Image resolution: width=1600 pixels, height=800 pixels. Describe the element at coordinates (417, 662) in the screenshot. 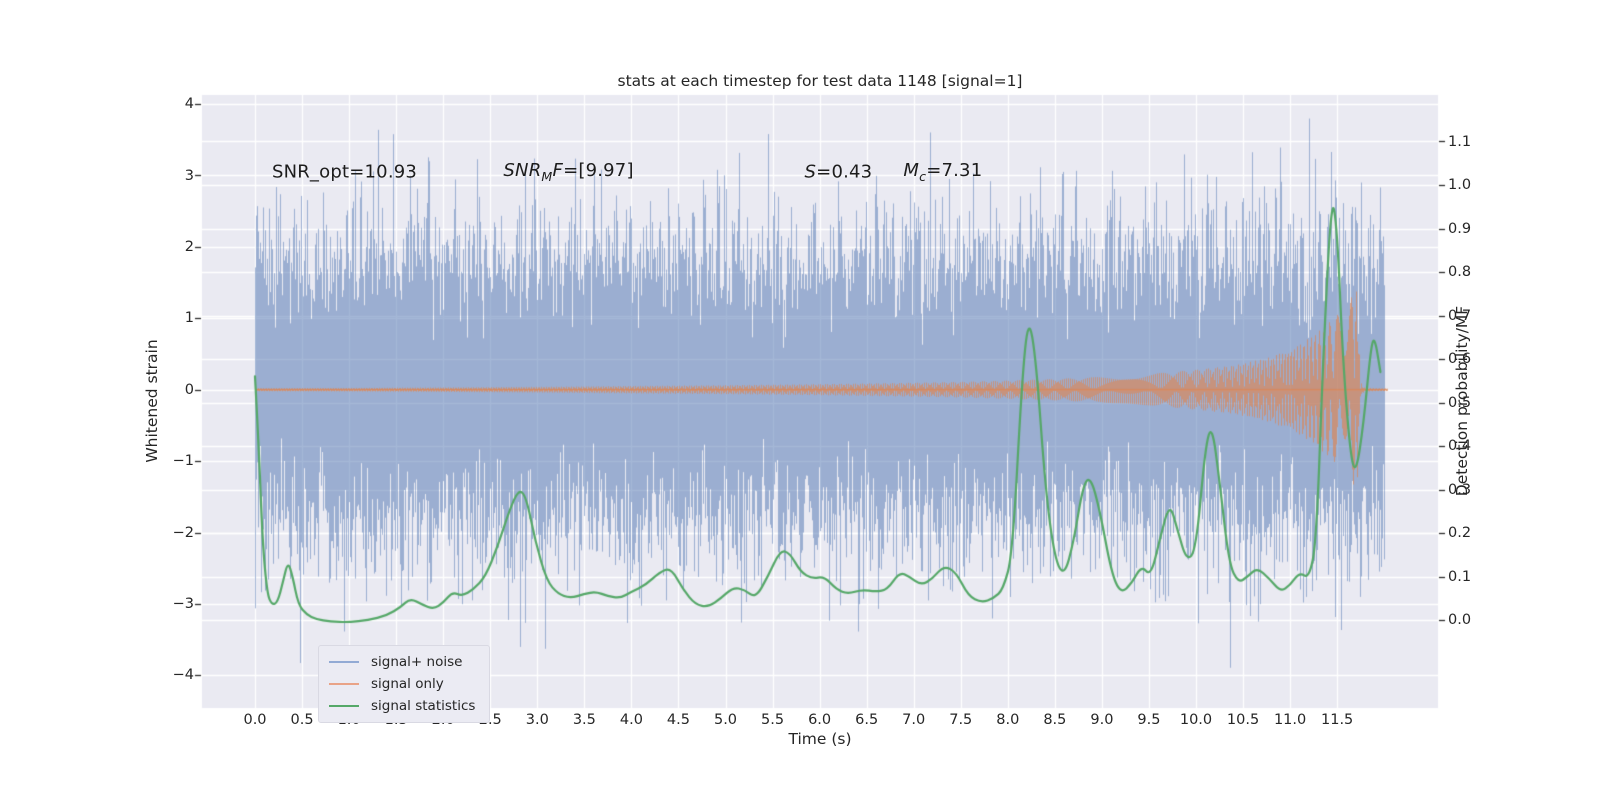

I see `legend-label: signal+ noise` at that location.